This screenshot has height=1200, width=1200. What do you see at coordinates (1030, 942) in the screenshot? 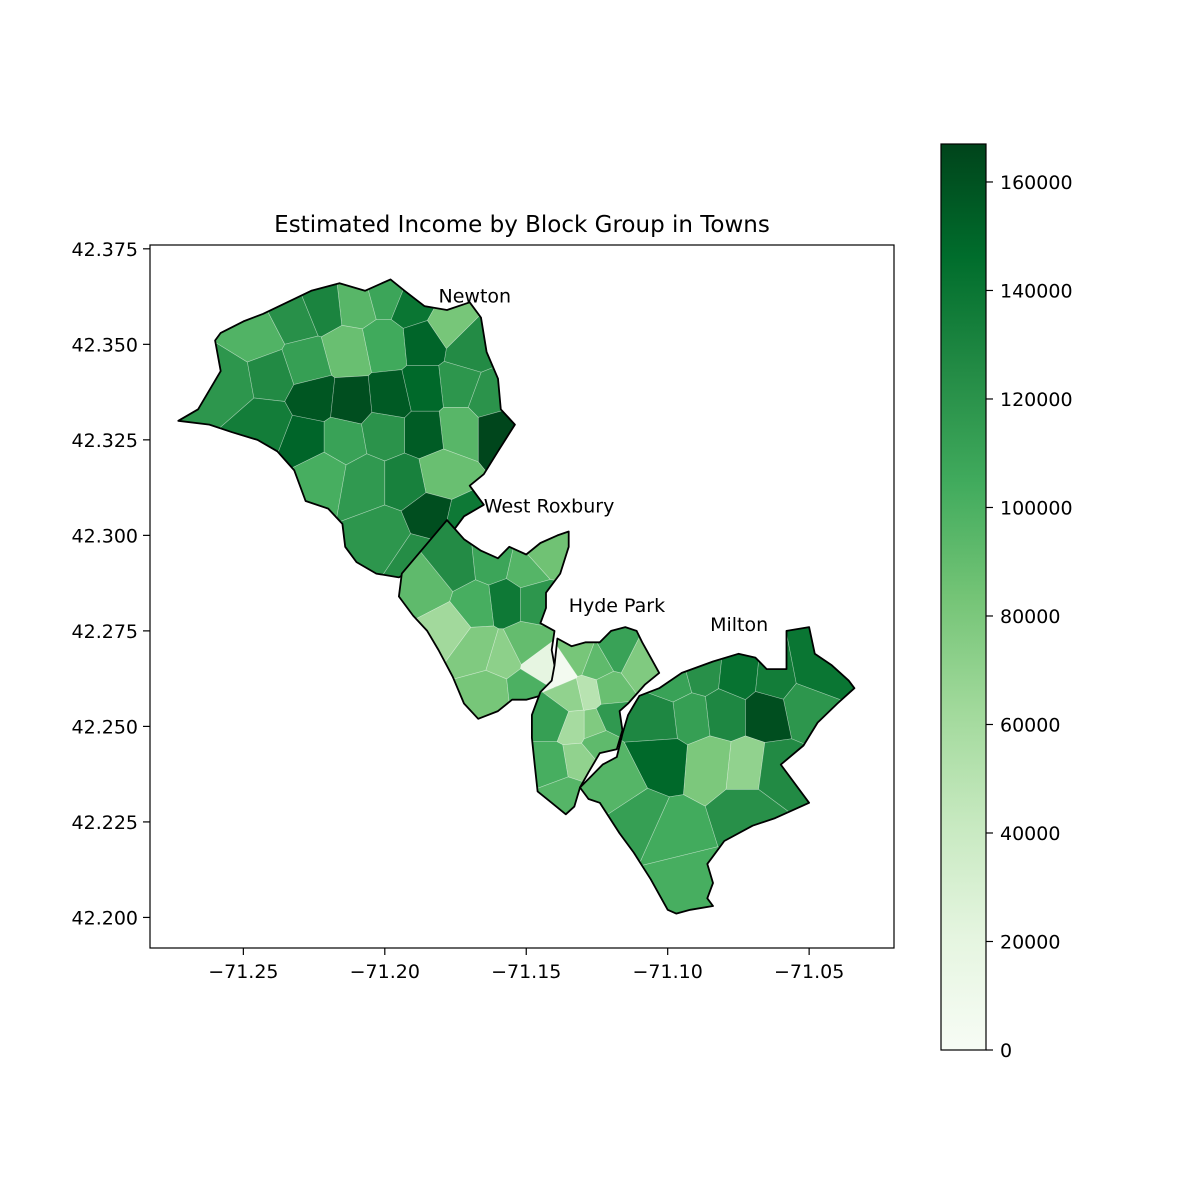
I see `colorbar-tick-label: 20000` at bounding box center [1030, 942].